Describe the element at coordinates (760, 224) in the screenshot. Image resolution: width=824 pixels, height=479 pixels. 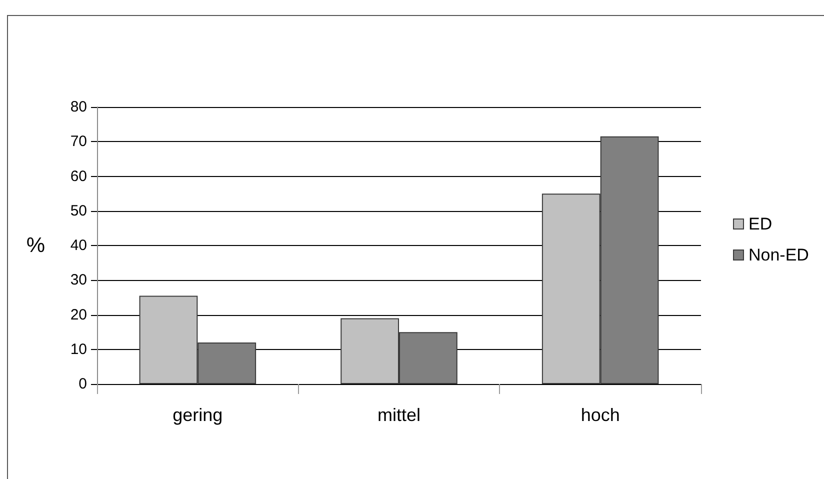
I see `legend-label: ED` at that location.